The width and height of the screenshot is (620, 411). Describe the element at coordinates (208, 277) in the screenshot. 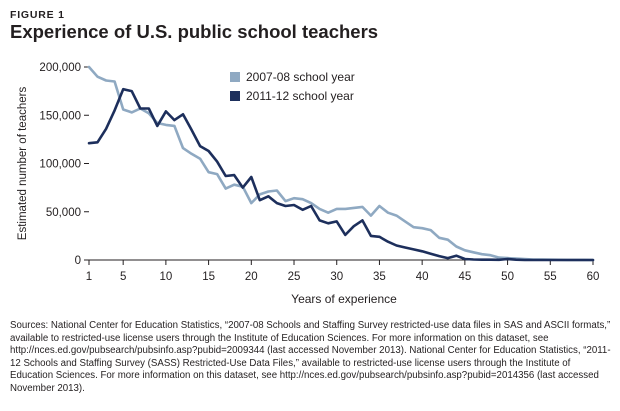

I see `x-tick-label: 15` at that location.